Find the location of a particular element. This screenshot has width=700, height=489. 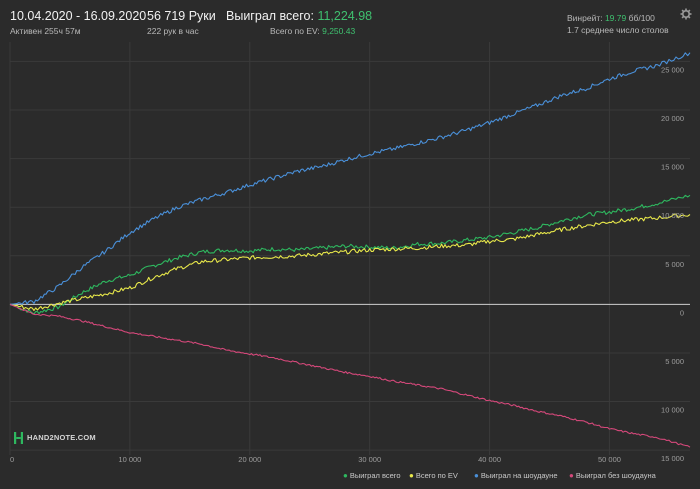

legend-item-non-showdown: ● Выиграл без шоудауна is located at coordinates (612, 475).